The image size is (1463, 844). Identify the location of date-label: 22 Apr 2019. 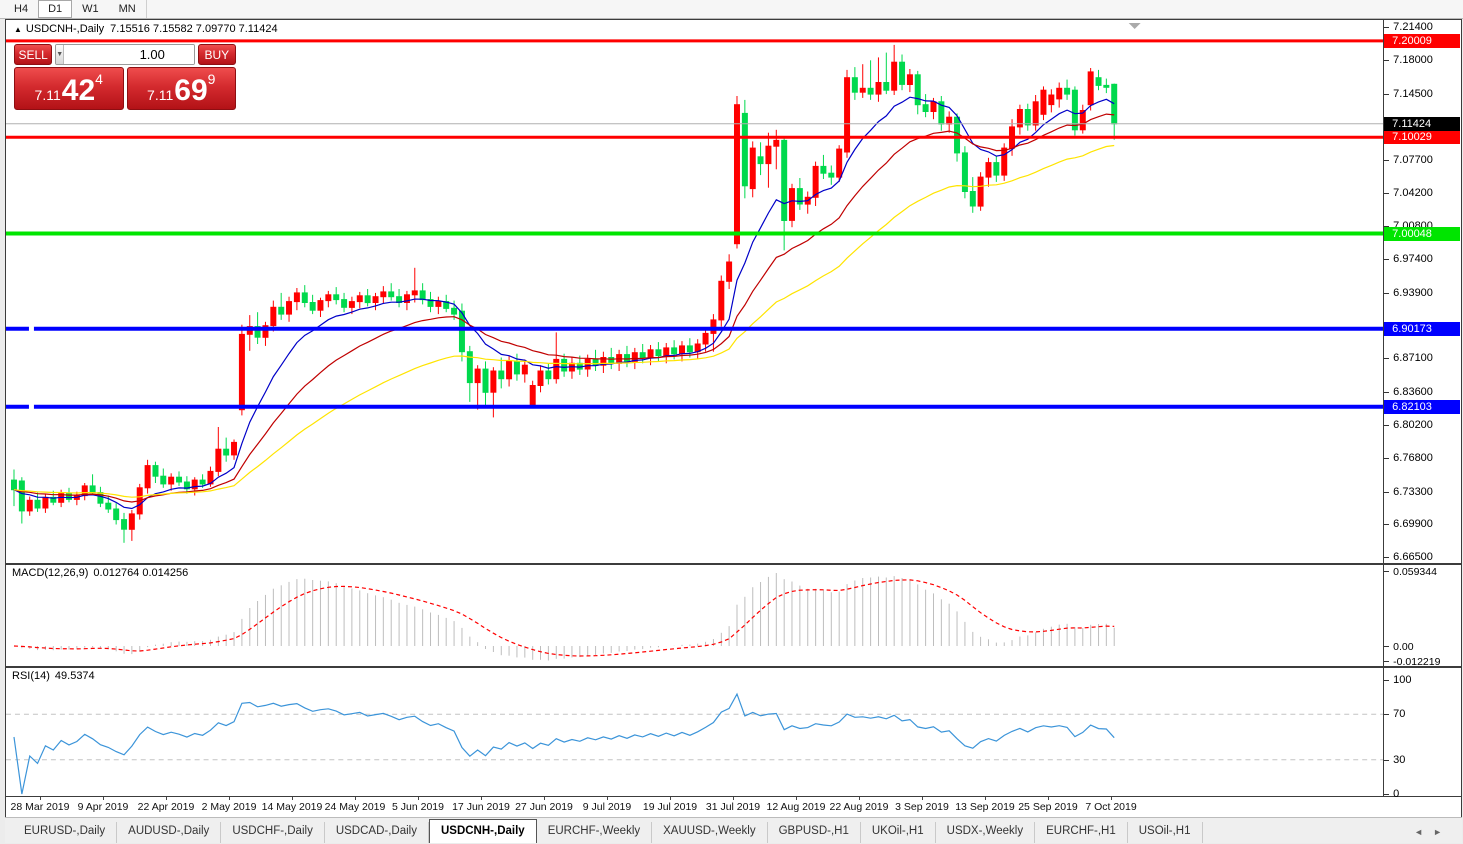
(166, 807).